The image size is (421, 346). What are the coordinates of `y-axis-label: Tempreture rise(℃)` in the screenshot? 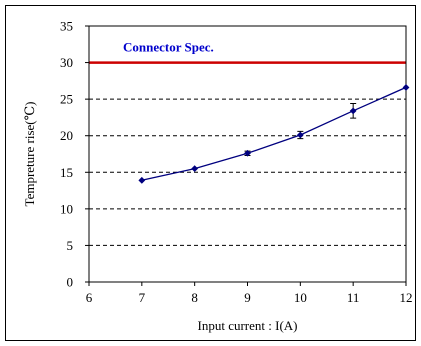 It's located at (29, 154).